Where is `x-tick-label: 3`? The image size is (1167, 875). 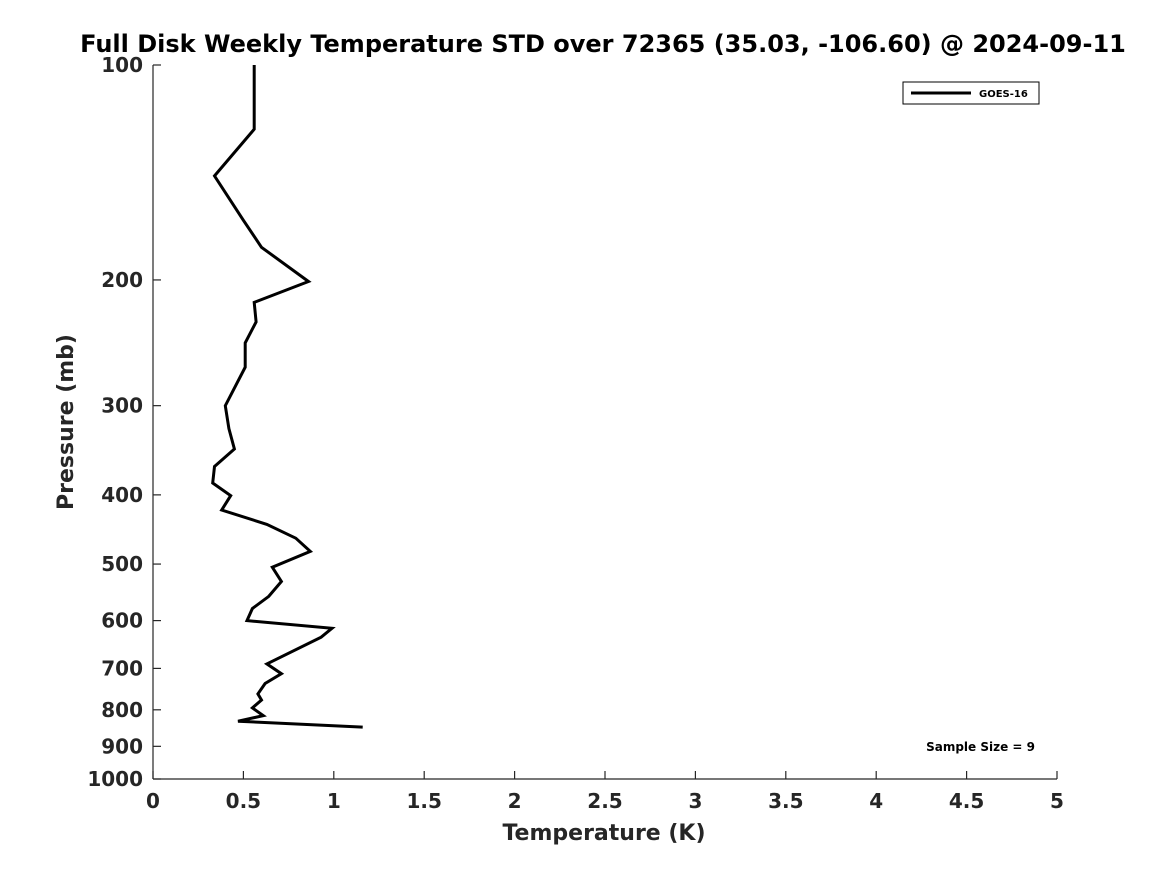
x-tick-label: 3 is located at coordinates (695, 801).